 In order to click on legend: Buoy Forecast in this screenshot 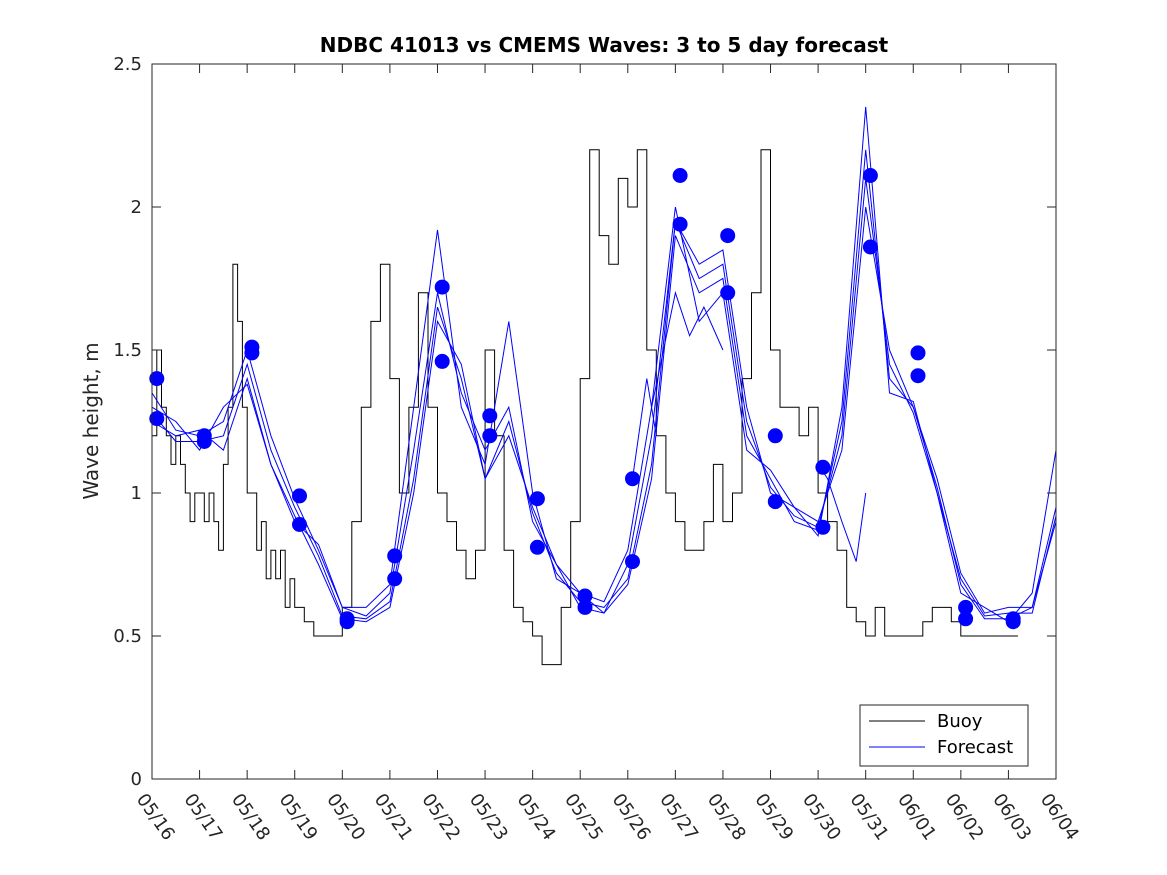, I will do `click(944, 735)`.